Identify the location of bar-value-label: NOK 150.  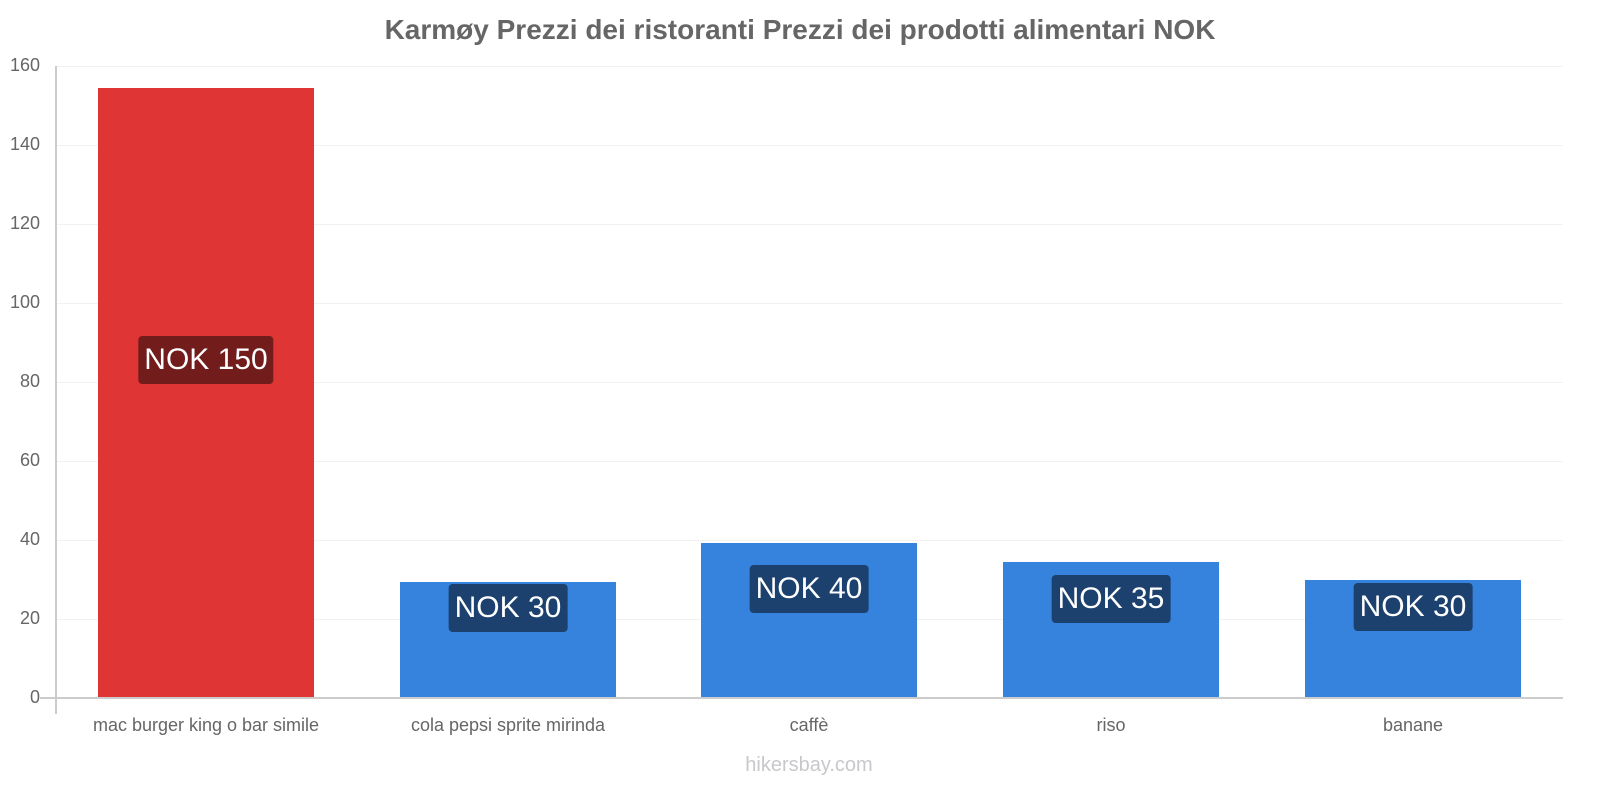
(206, 360).